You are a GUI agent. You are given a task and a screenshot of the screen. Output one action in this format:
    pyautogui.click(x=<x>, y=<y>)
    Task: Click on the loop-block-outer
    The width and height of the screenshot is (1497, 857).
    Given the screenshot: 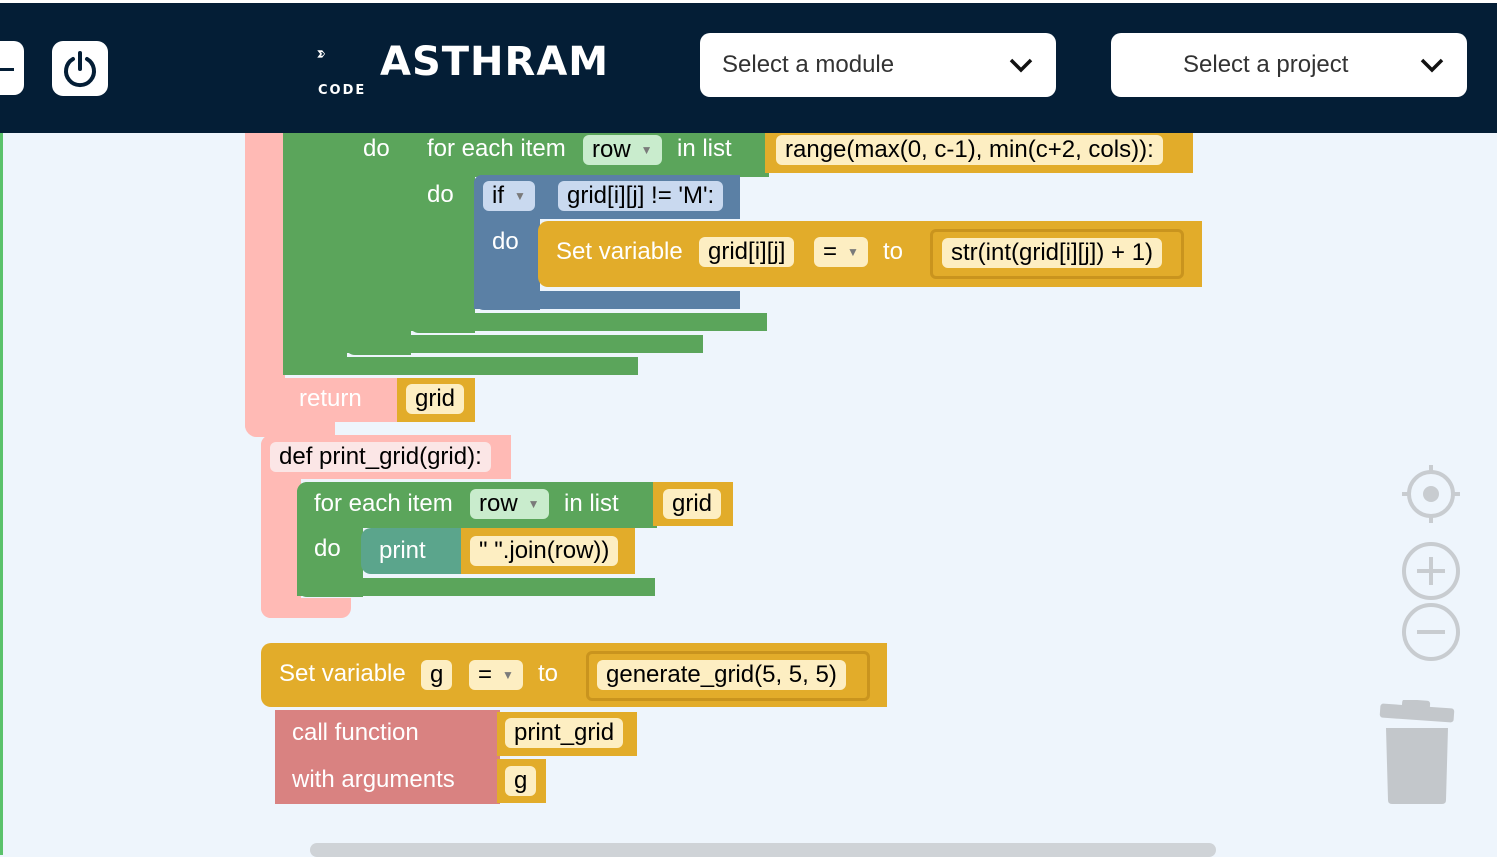 What is the action you would take?
    pyautogui.click(x=315, y=253)
    